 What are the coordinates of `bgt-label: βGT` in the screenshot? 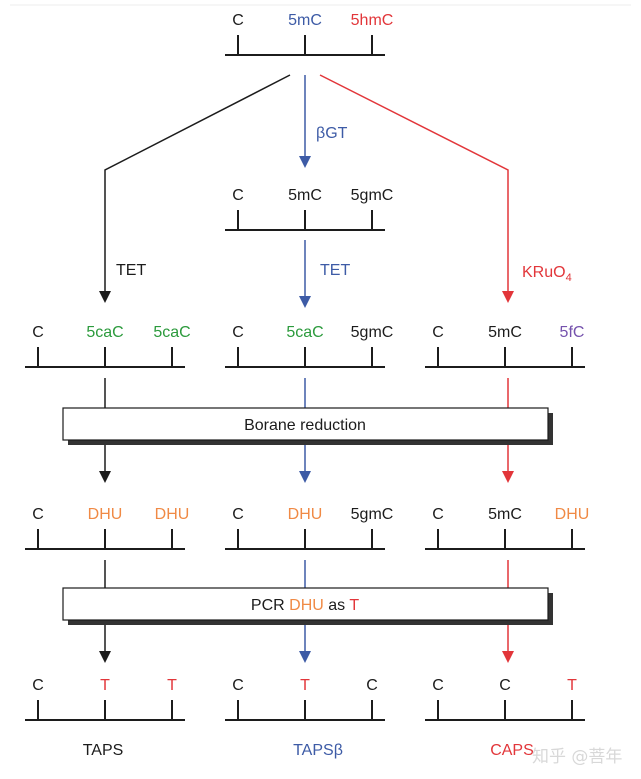 It's located at (332, 133).